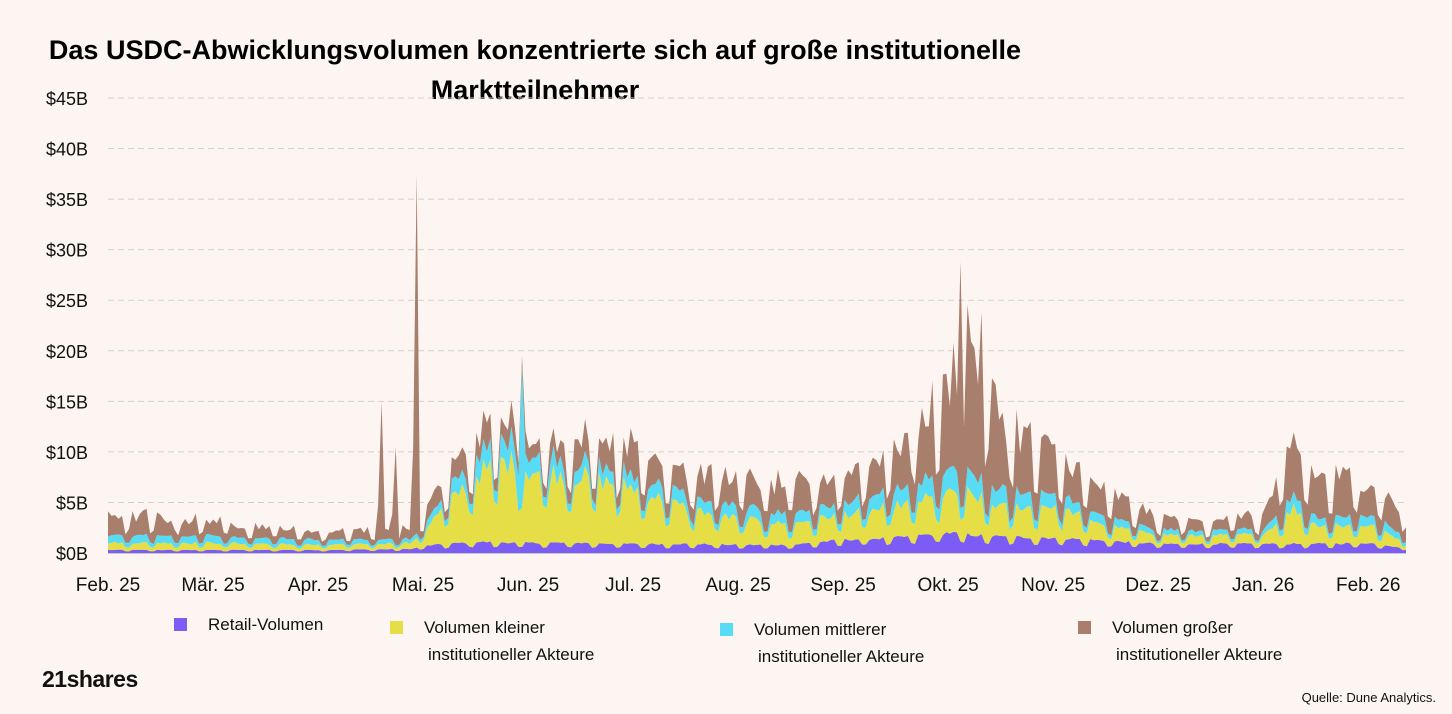 This screenshot has width=1452, height=714. Describe the element at coordinates (1263, 585) in the screenshot. I see `x-tick-label: Jan. 26` at that location.